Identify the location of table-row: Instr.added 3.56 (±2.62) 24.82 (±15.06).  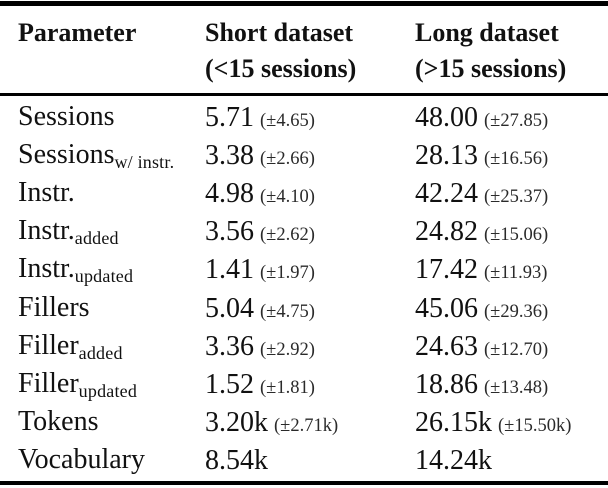
(304, 232).